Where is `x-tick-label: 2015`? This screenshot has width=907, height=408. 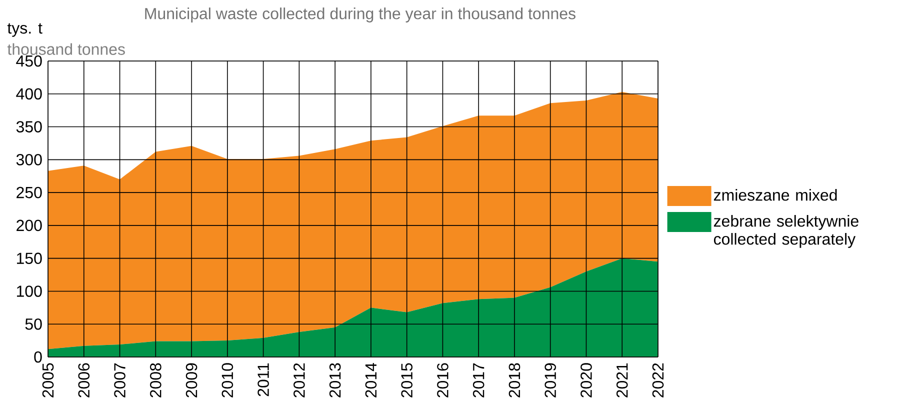
x-tick-label: 2015 is located at coordinates (406, 380).